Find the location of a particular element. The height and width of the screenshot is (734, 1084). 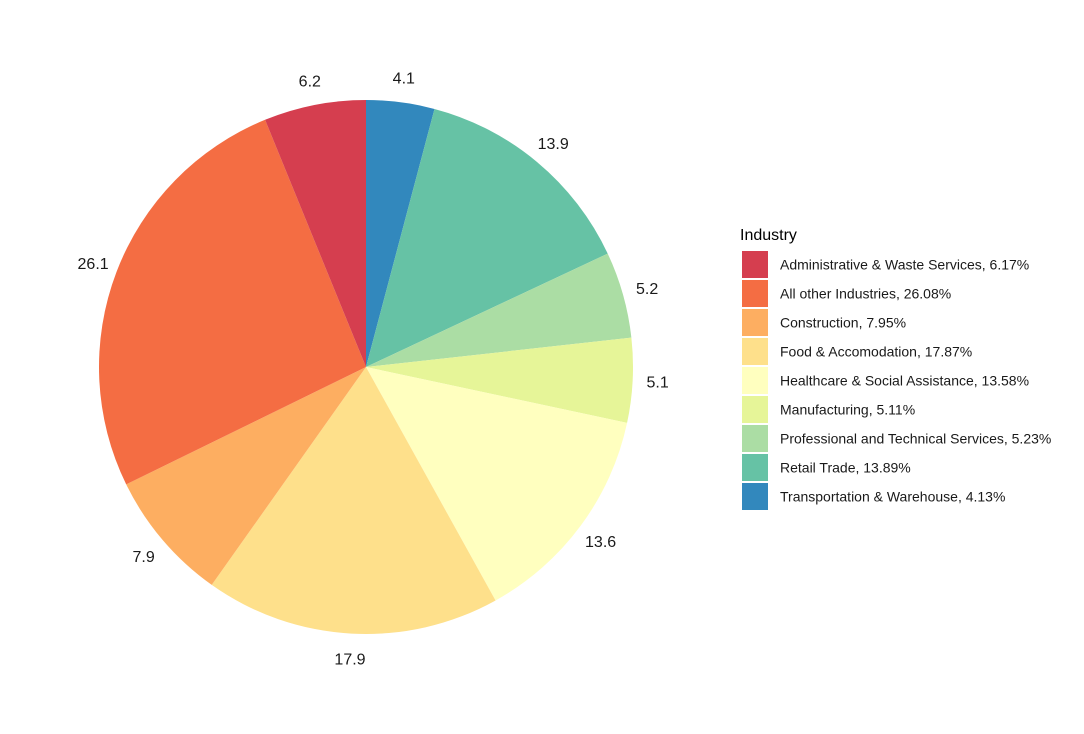

slice-label-all-other-industries: 26.1 is located at coordinates (93, 264).